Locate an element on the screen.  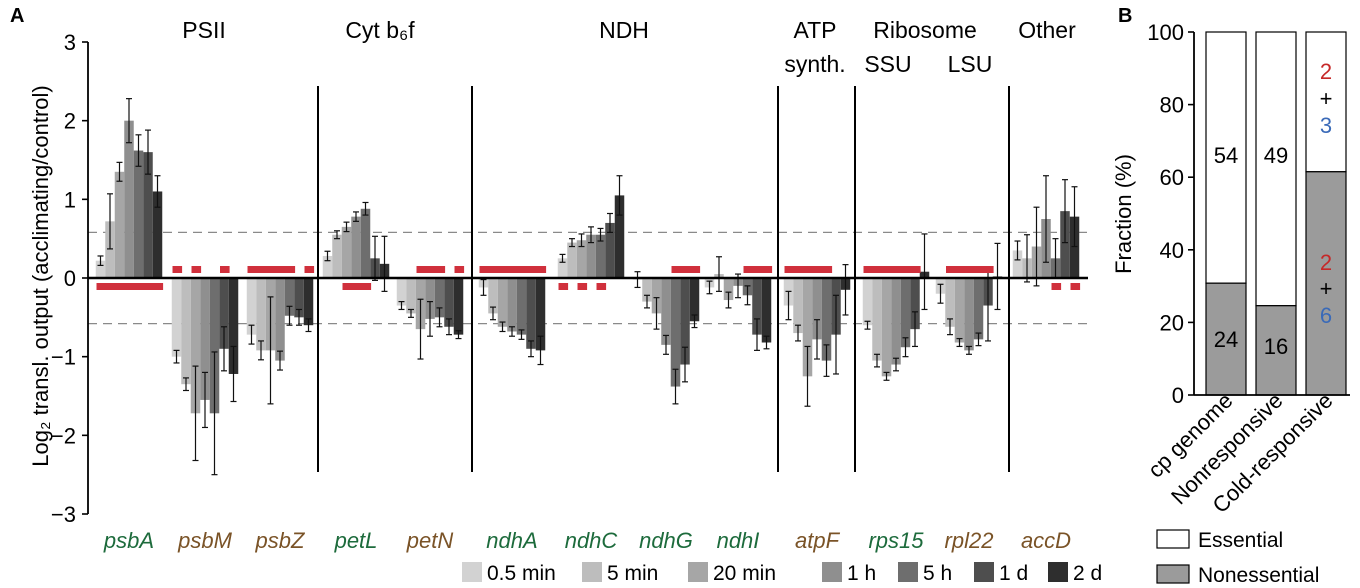
y-tick-label: 60 is located at coordinates (1172, 177).